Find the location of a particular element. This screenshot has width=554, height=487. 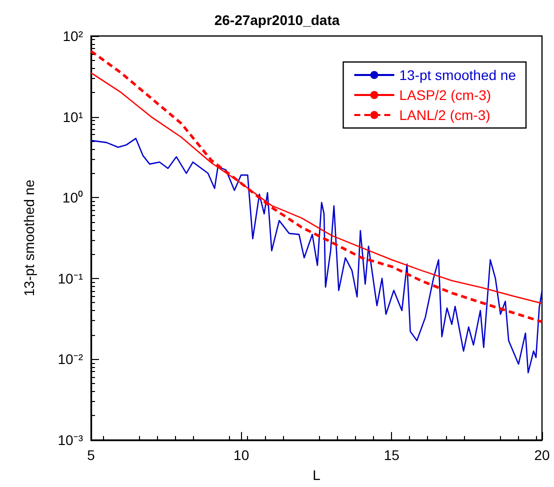

y-tick-label: 10⁻³ is located at coordinates (71, 440).